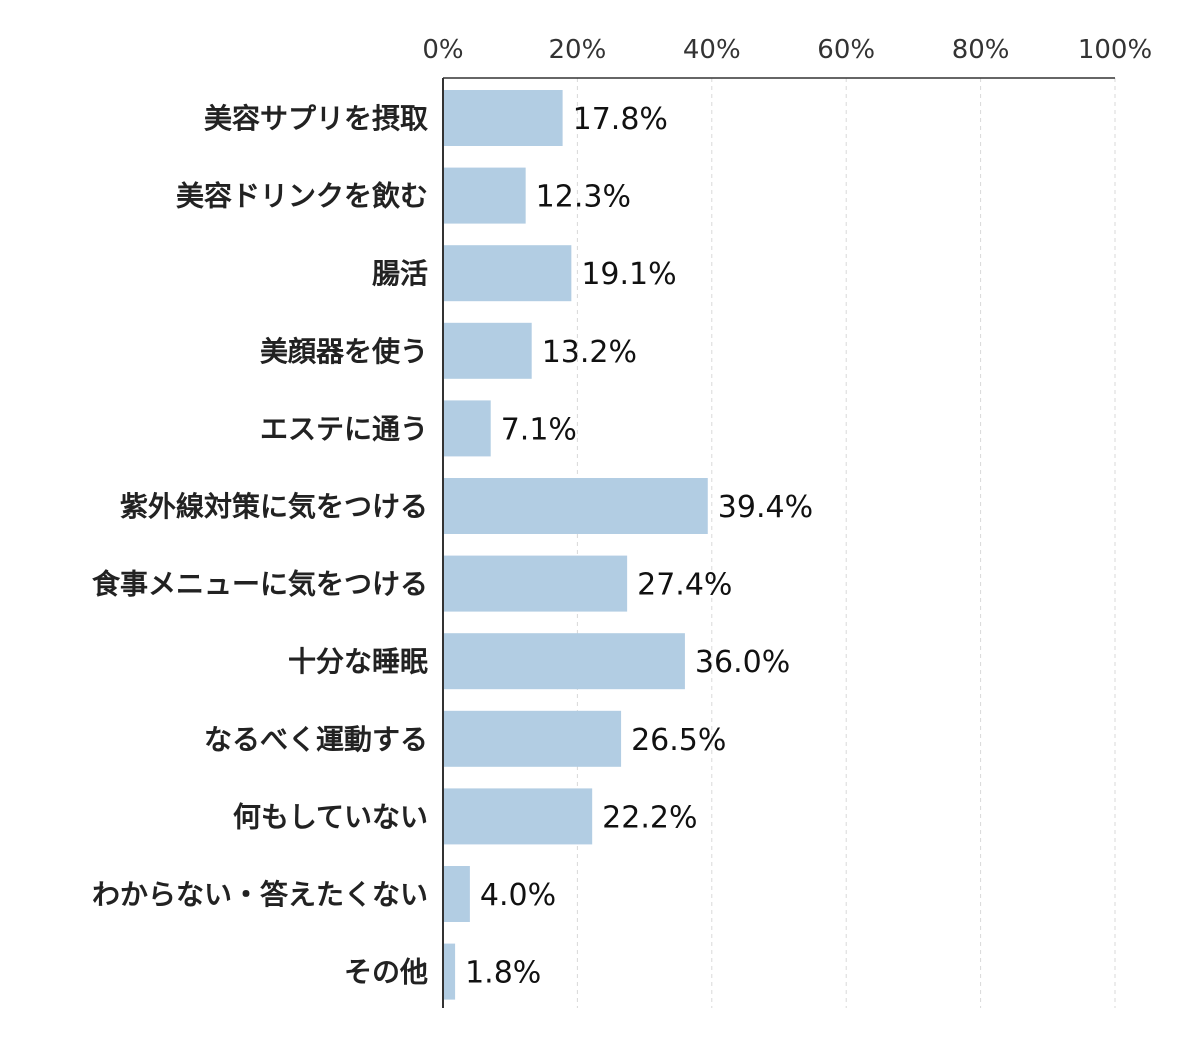 The height and width of the screenshot is (1040, 1200). Describe the element at coordinates (344, 351) in the screenshot. I see `category-label: 美顔器を使う` at that location.